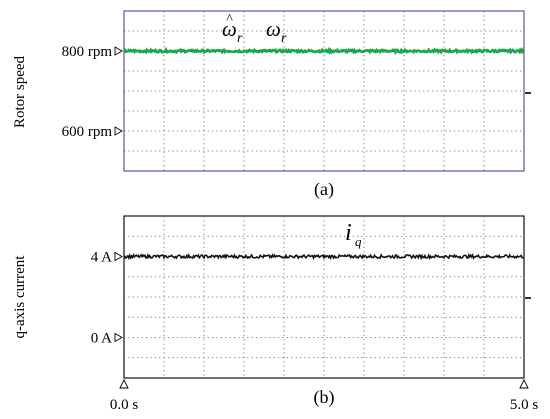  I want to click on panel-b-series, so click(324, 256).